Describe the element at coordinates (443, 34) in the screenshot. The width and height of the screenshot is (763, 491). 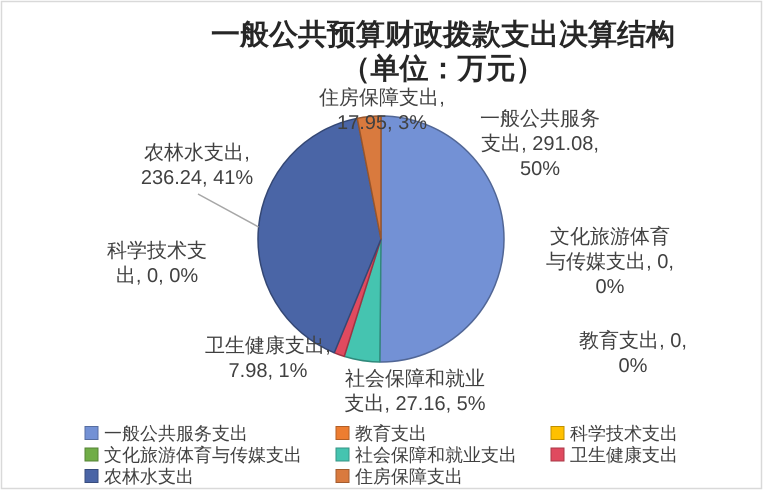
I see `title: 一般公共预算财政拨款支出决算结构` at that location.